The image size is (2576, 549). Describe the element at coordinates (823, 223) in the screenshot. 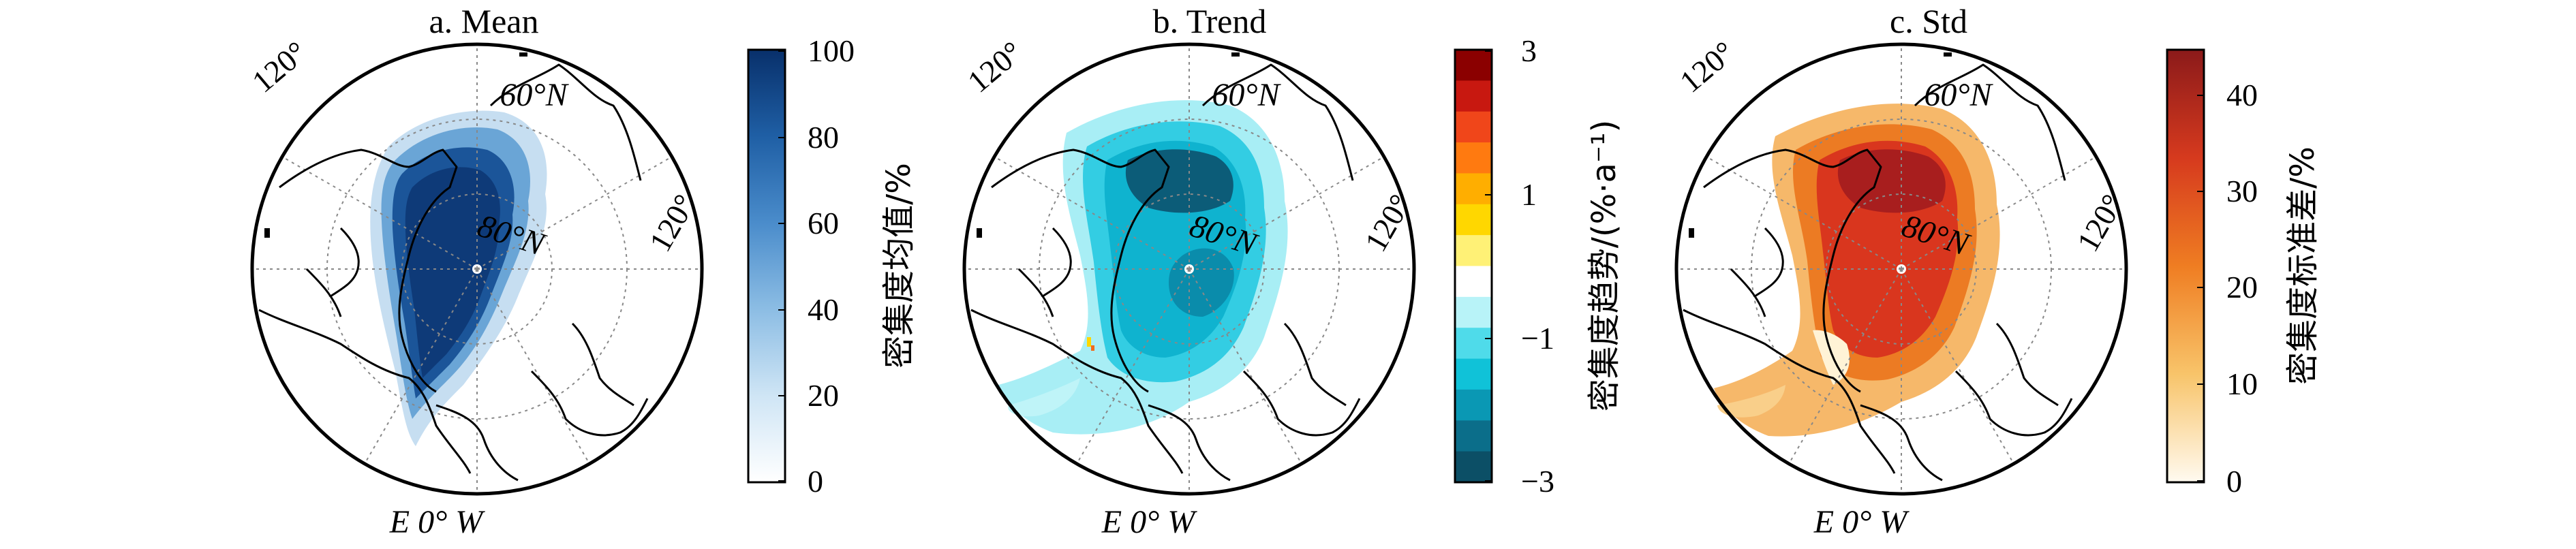

I see `cbar-tick-mean-2: 60` at that location.